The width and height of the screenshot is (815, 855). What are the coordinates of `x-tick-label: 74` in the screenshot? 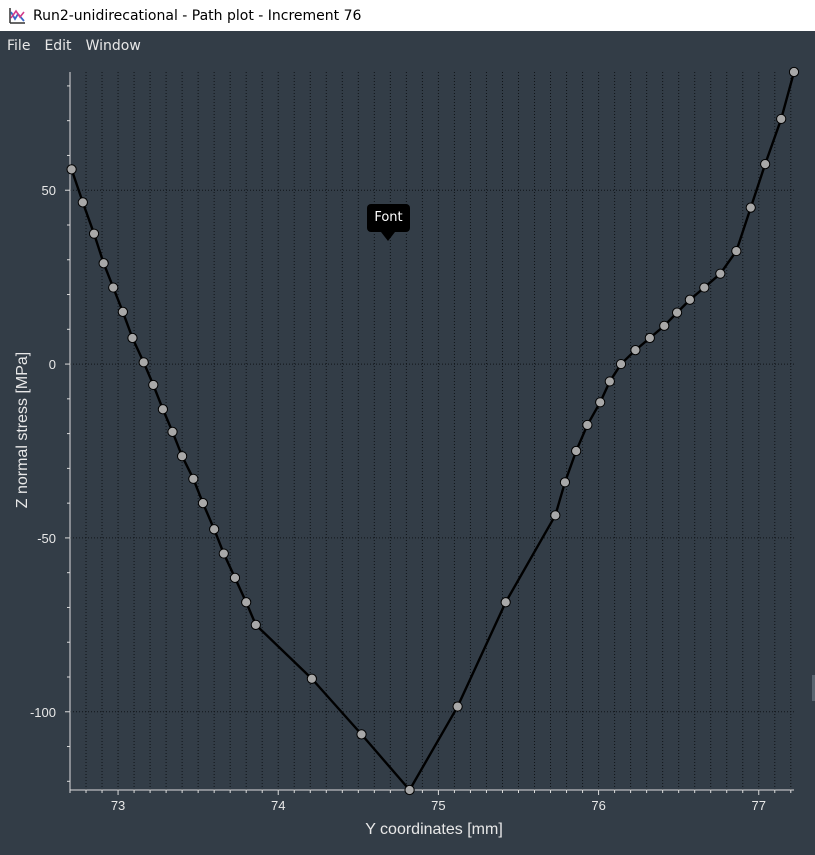 It's located at (278, 805).